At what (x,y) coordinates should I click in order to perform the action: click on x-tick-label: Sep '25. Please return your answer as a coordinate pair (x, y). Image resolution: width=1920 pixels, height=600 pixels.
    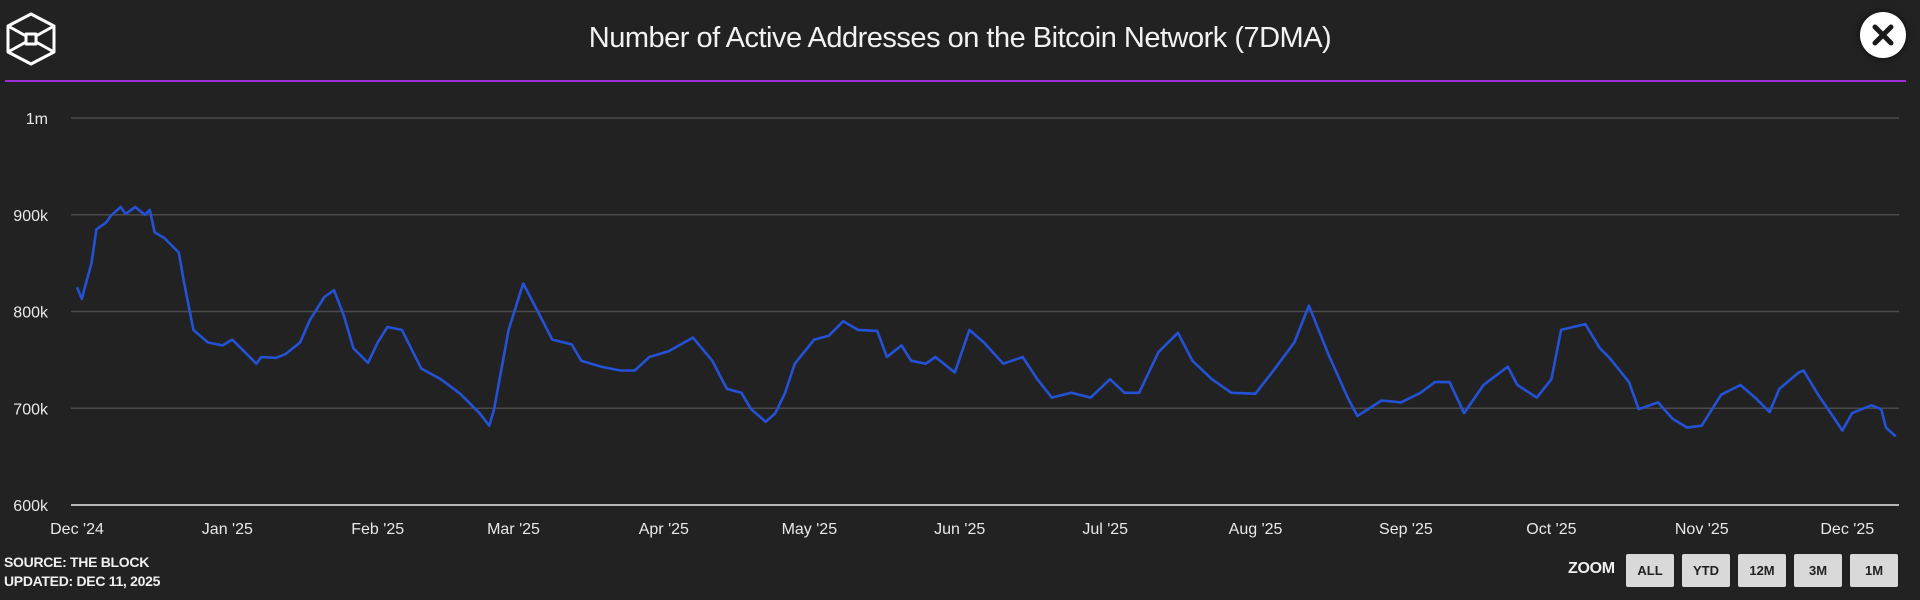
    Looking at the image, I should click on (1406, 529).